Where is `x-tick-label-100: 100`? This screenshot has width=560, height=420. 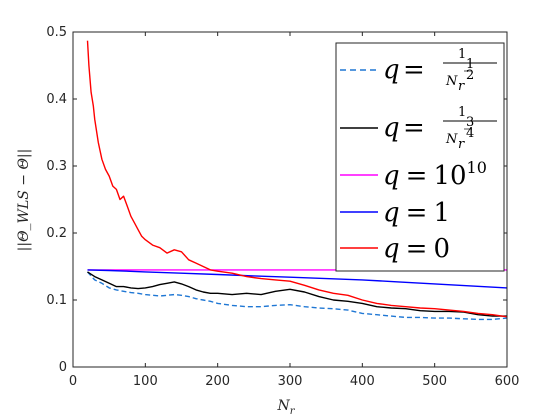 x-tick-label-100: 100 is located at coordinates (145, 381).